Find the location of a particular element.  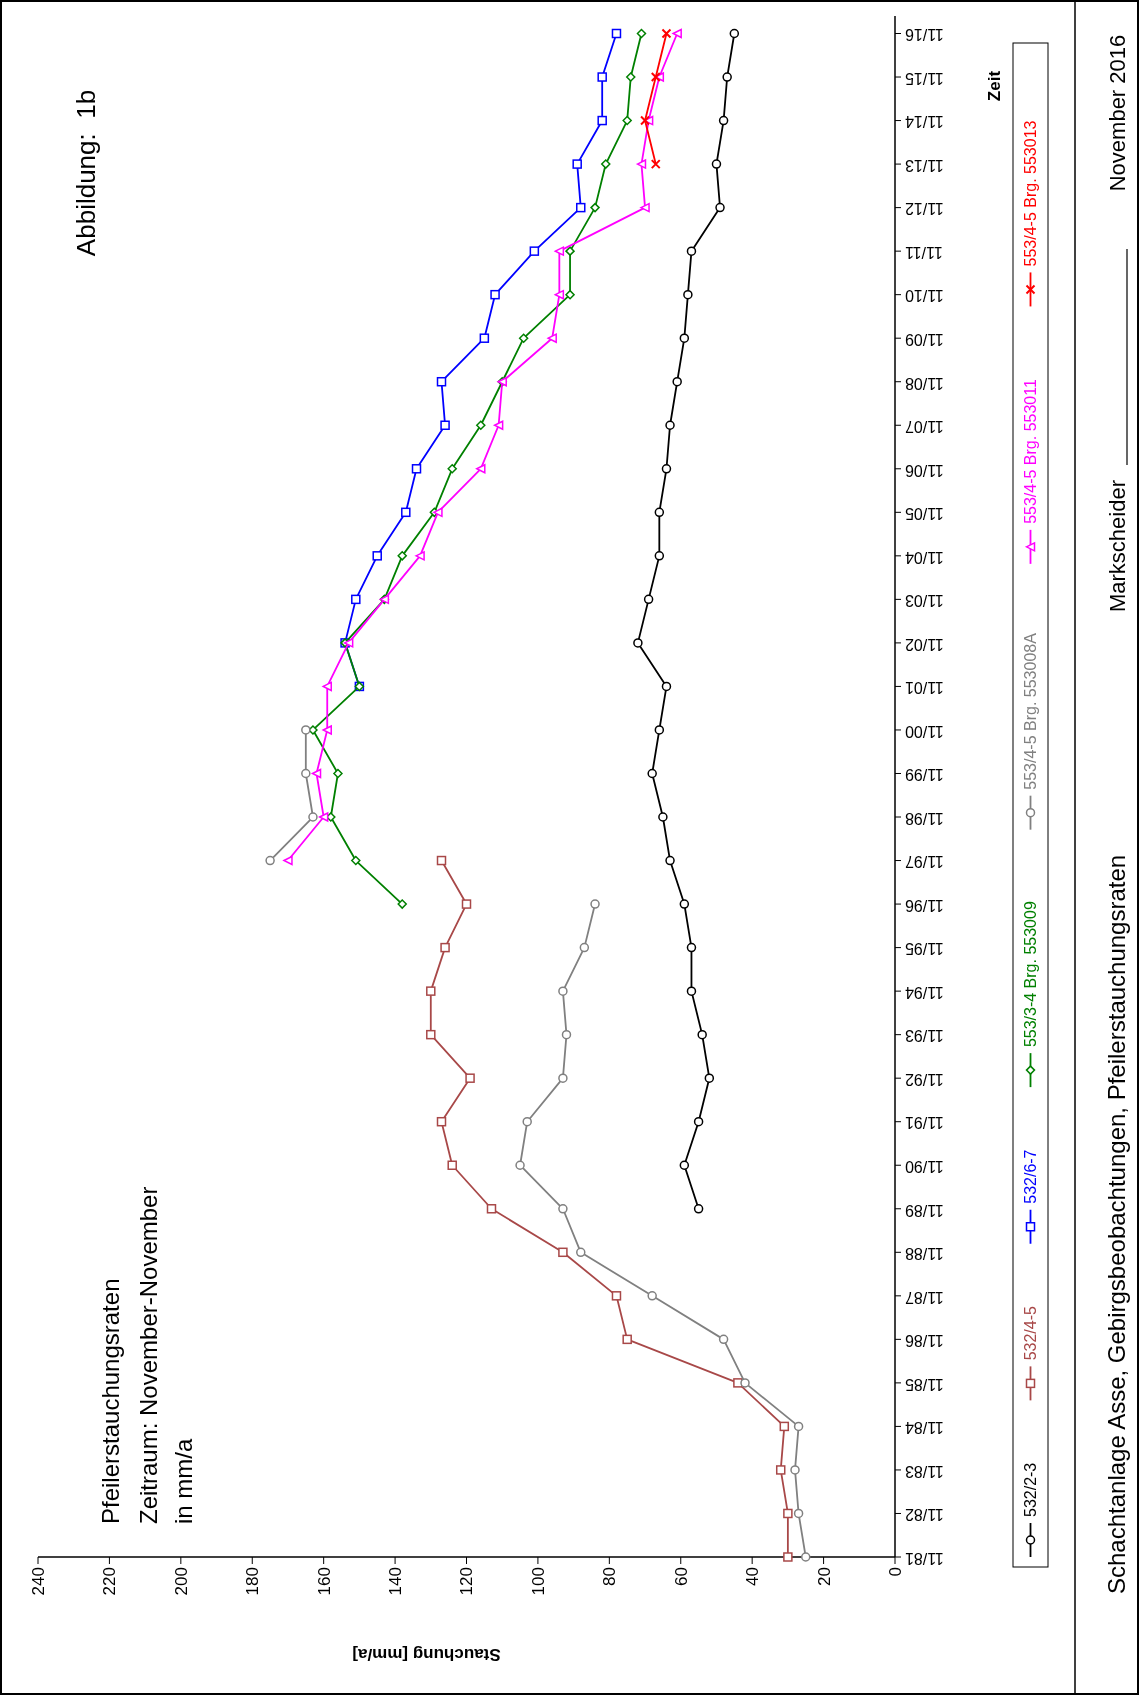

x-tick-label: 80 is located at coordinates (610, 1576).